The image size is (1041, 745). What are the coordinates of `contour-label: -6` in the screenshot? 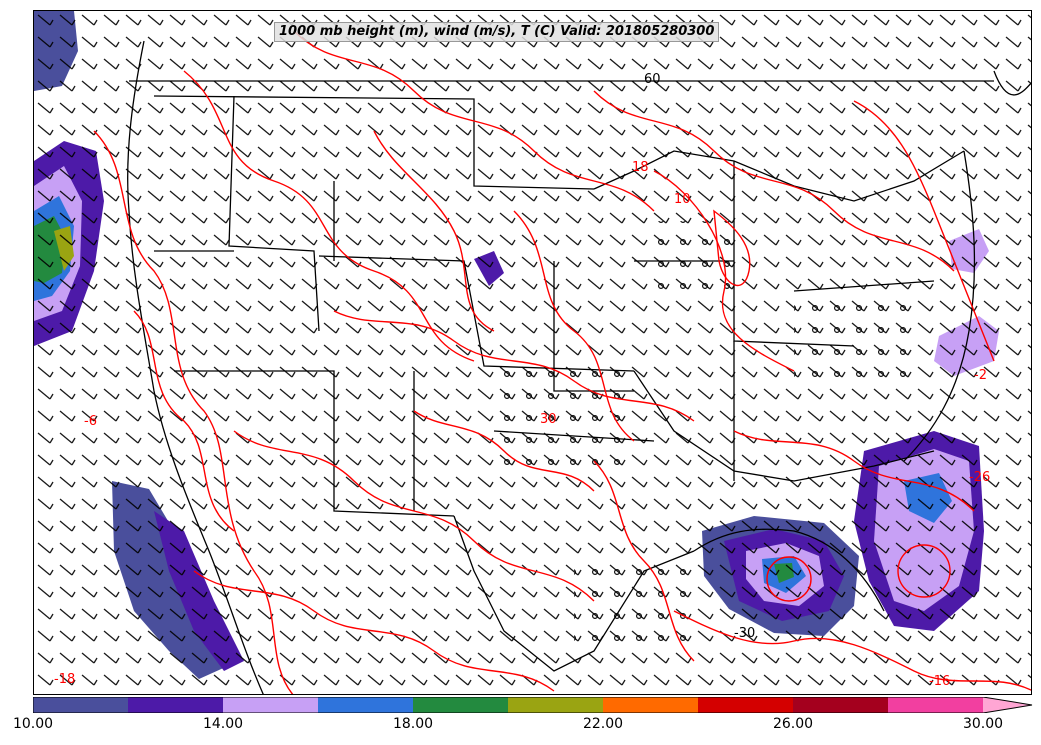 It's located at (90, 421).